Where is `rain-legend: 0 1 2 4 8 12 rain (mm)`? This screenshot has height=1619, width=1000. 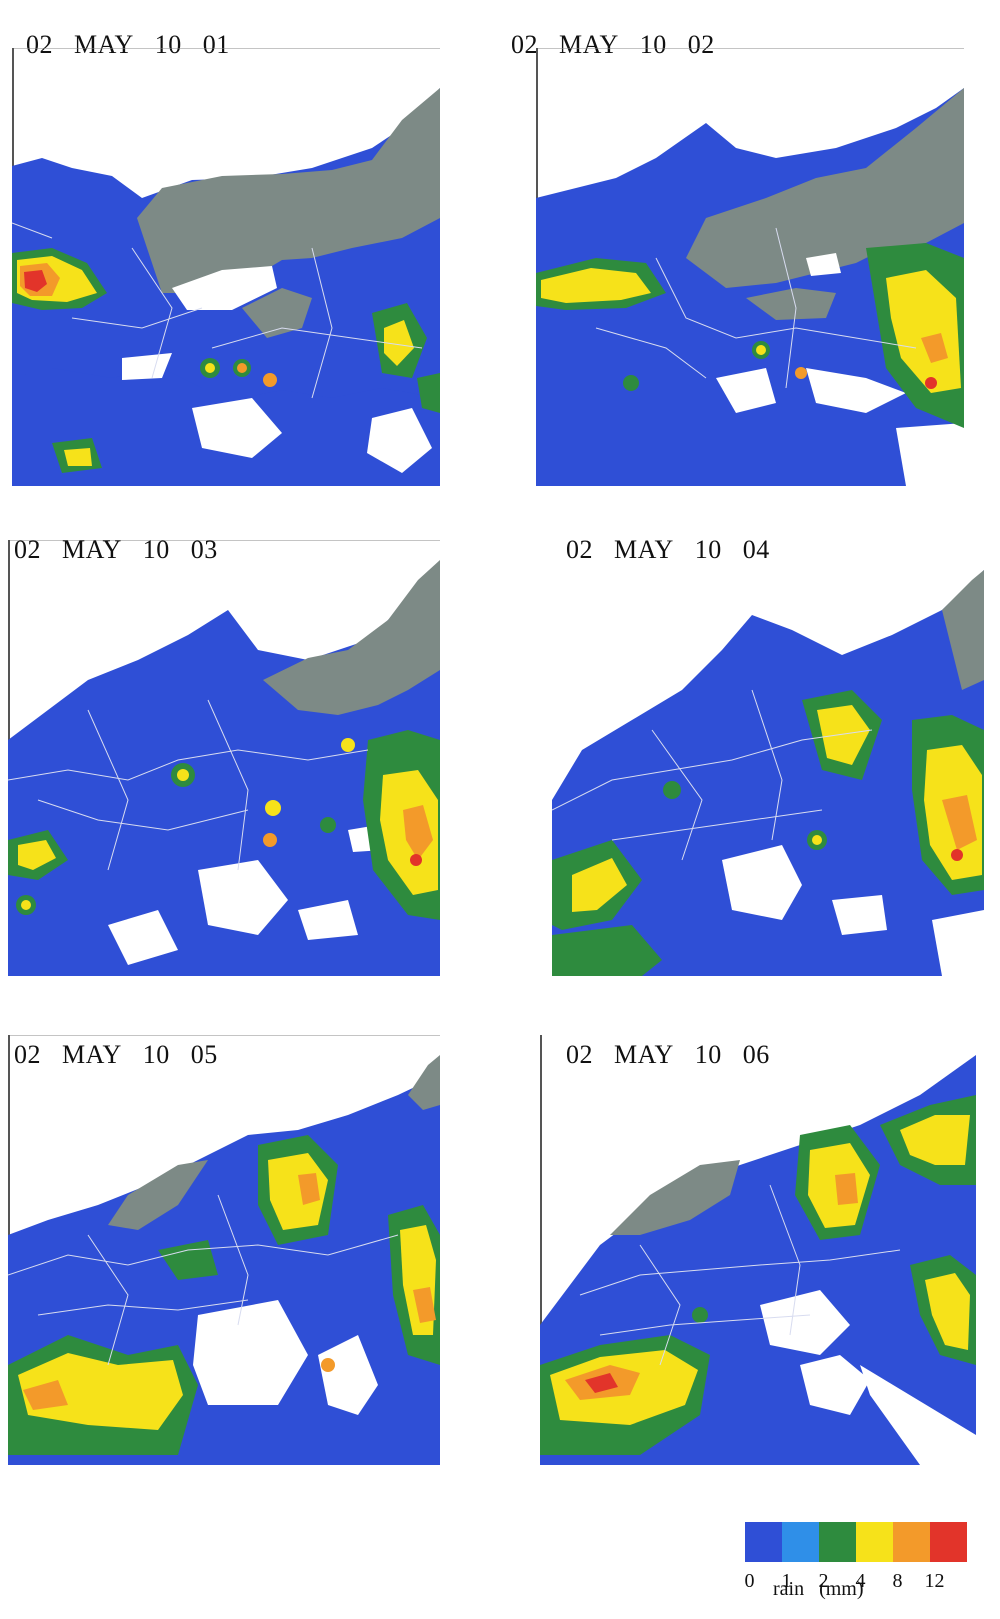 rain-legend: 0 1 2 4 8 12 rain (mm) is located at coordinates (855, 1561).